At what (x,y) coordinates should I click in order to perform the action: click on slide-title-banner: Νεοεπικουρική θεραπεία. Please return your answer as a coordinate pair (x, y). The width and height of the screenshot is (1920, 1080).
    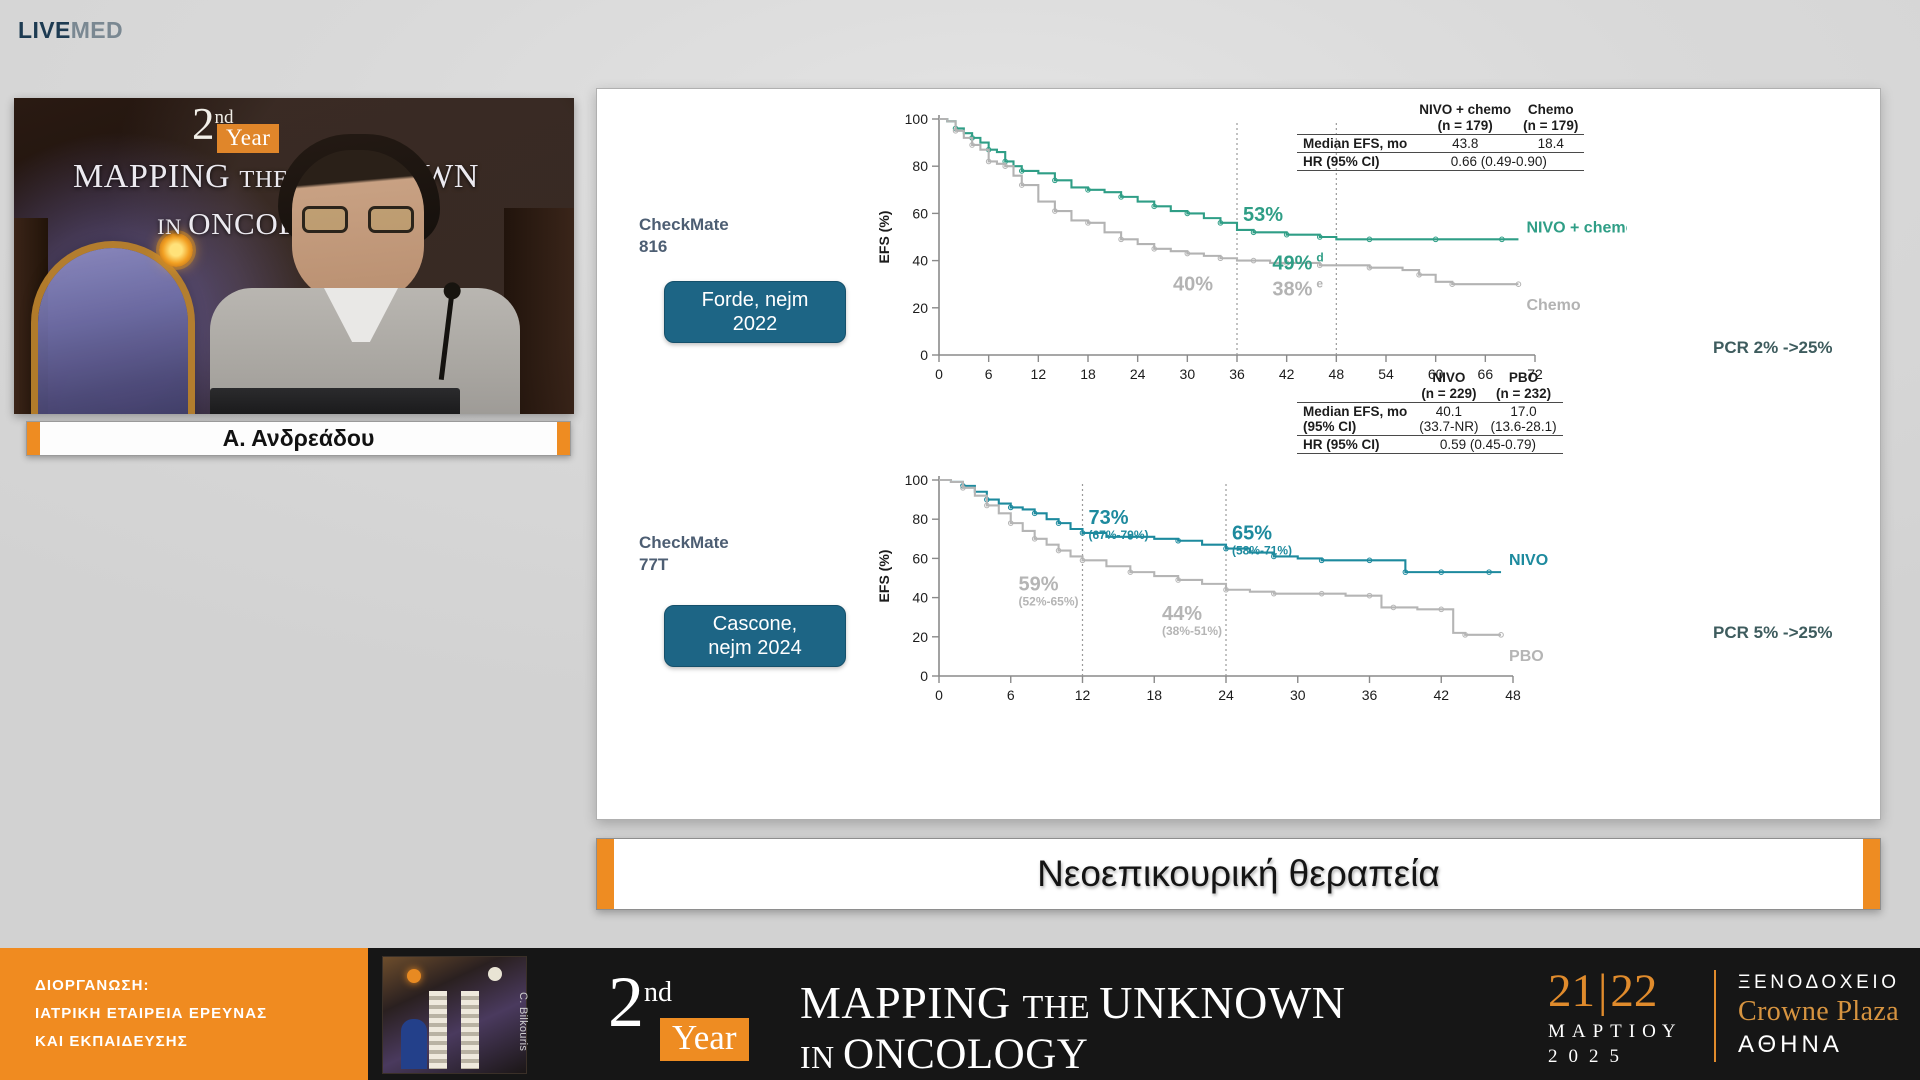
    Looking at the image, I should click on (1238, 874).